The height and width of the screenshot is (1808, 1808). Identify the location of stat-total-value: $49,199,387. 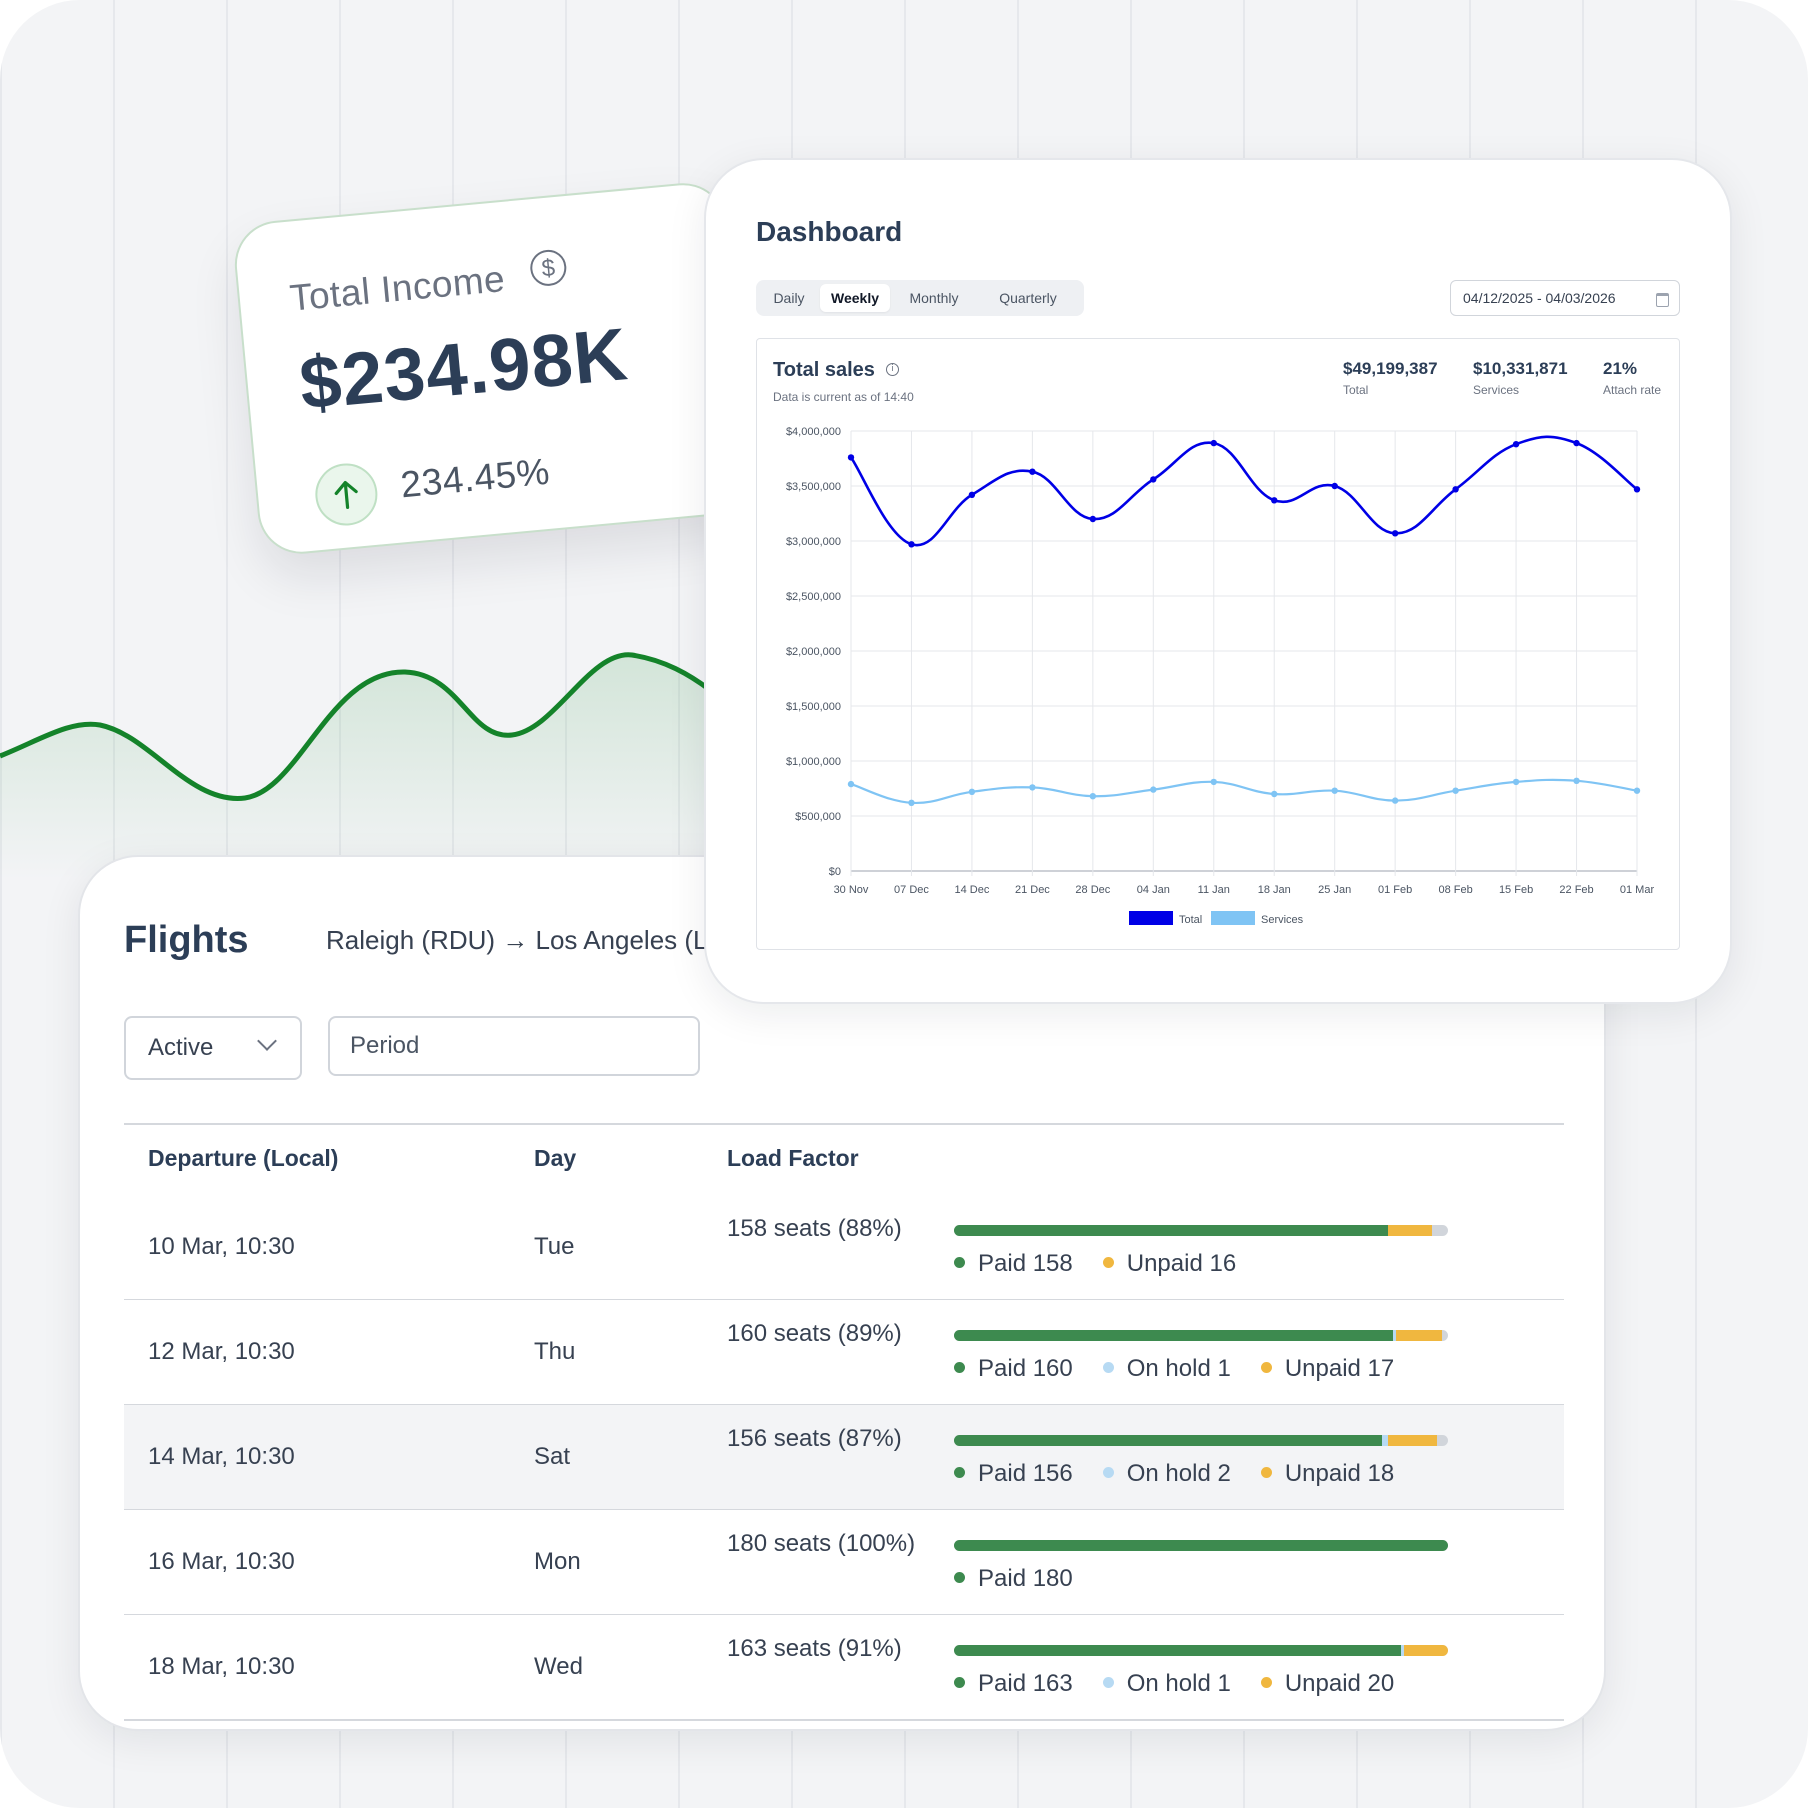
(1390, 368).